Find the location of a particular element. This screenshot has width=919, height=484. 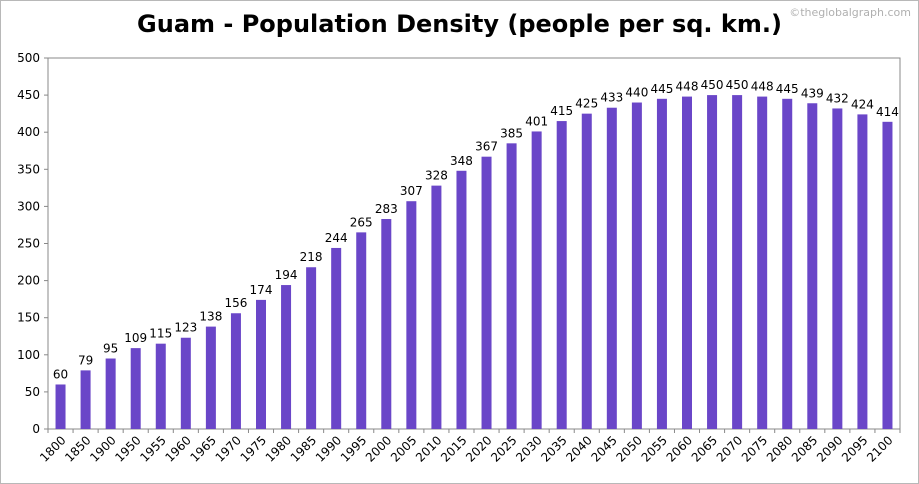

data-label: 432 is located at coordinates (837, 98).